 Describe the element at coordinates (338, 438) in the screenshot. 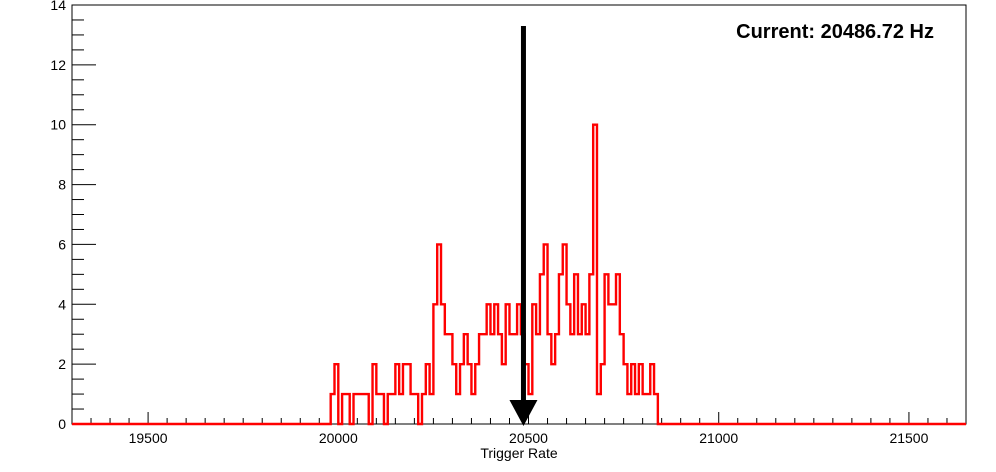

I see `x-tick-label: 20000` at that location.